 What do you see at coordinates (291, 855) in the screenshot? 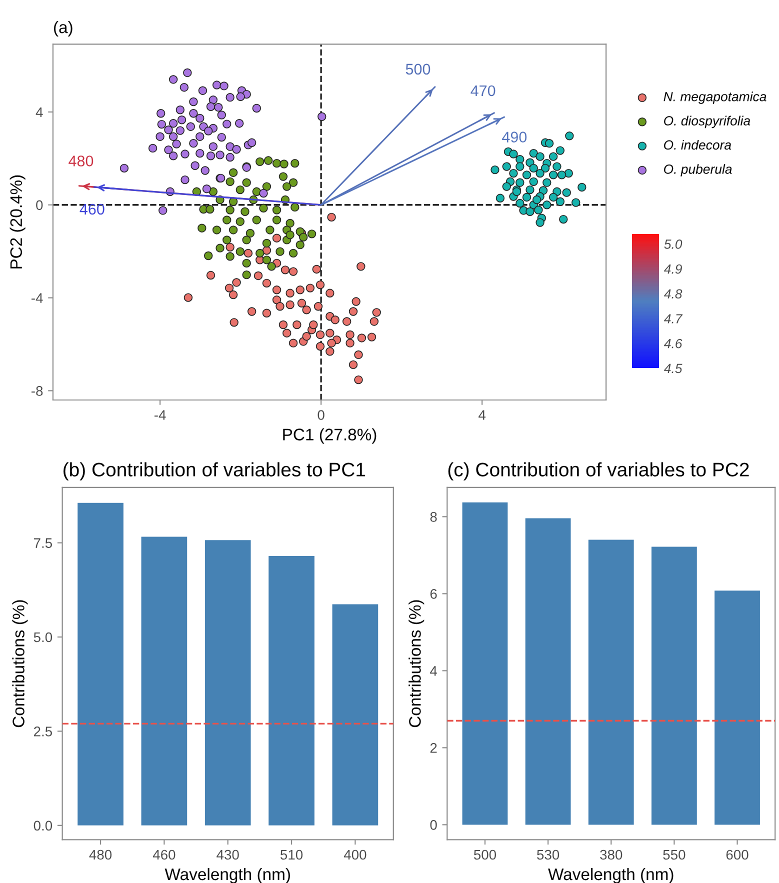
I see `x-tick-label: 510` at bounding box center [291, 855].